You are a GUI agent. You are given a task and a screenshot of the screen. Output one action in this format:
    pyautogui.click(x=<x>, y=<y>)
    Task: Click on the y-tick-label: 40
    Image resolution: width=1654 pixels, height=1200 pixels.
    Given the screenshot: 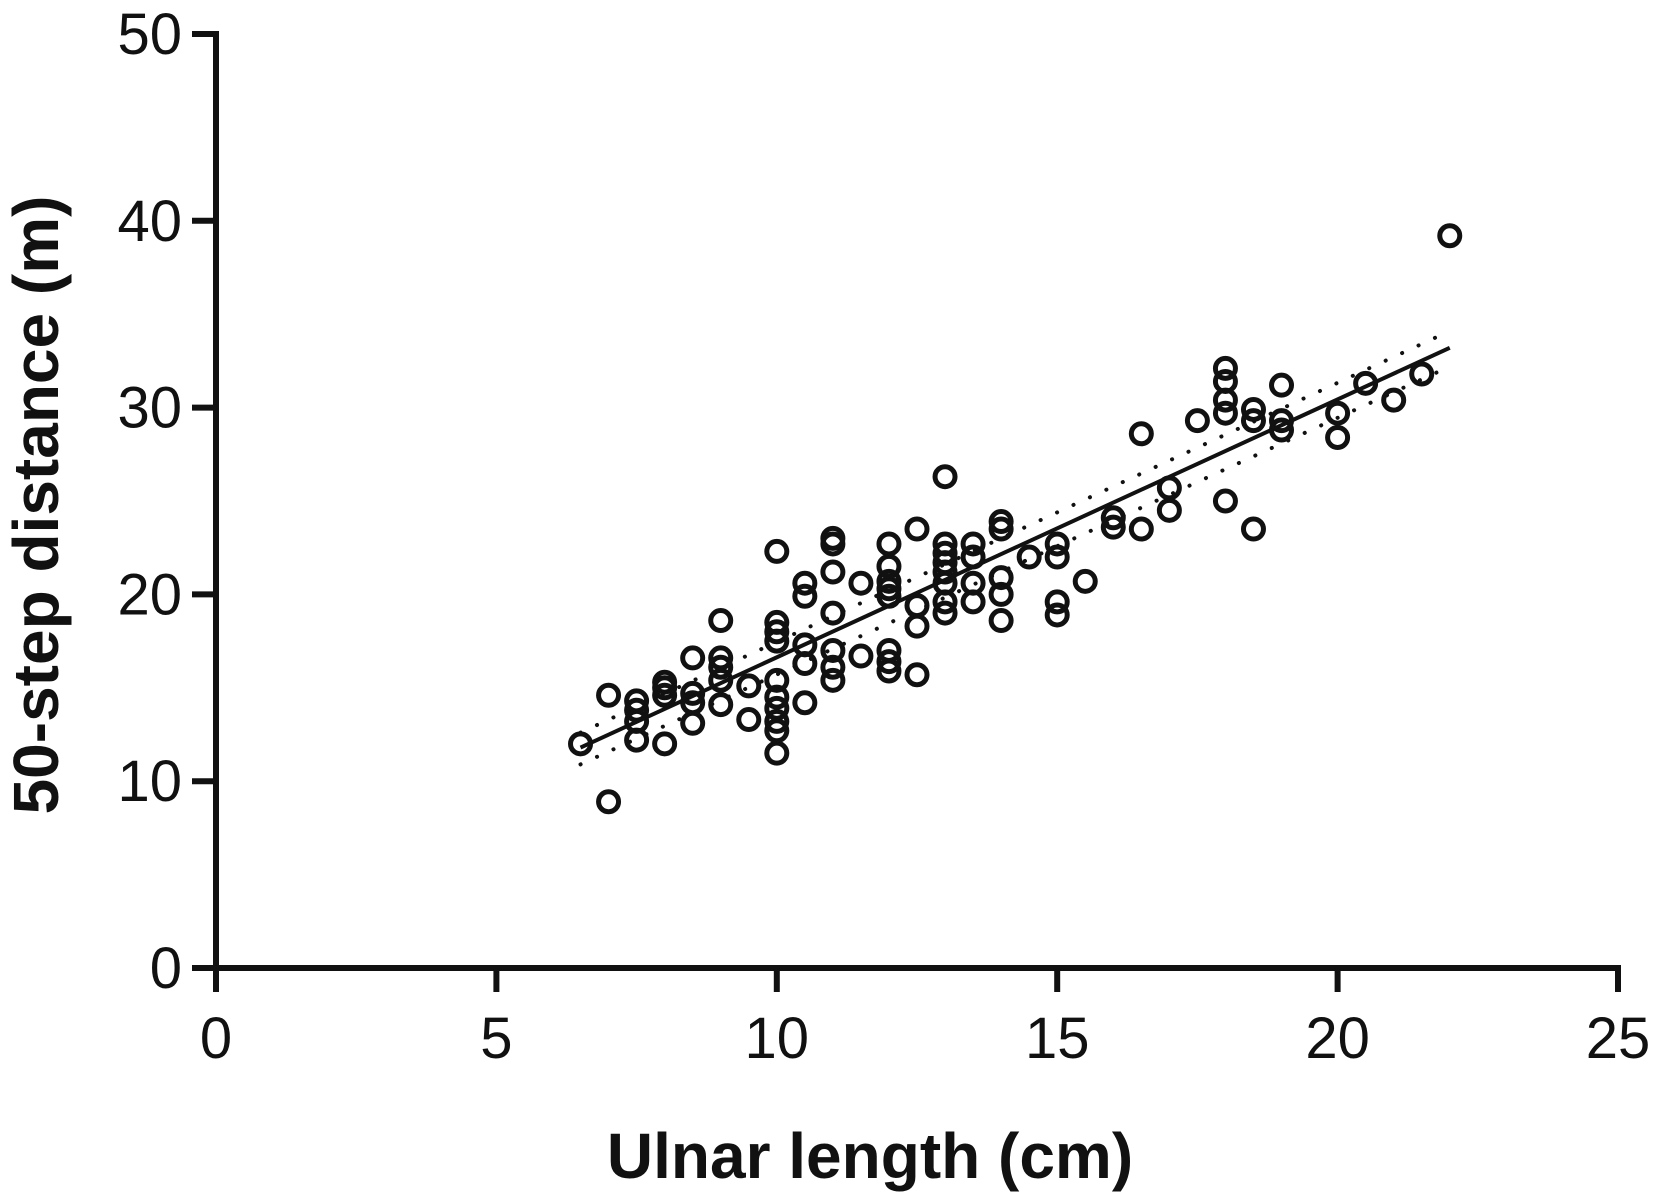 What is the action you would take?
    pyautogui.click(x=149, y=221)
    